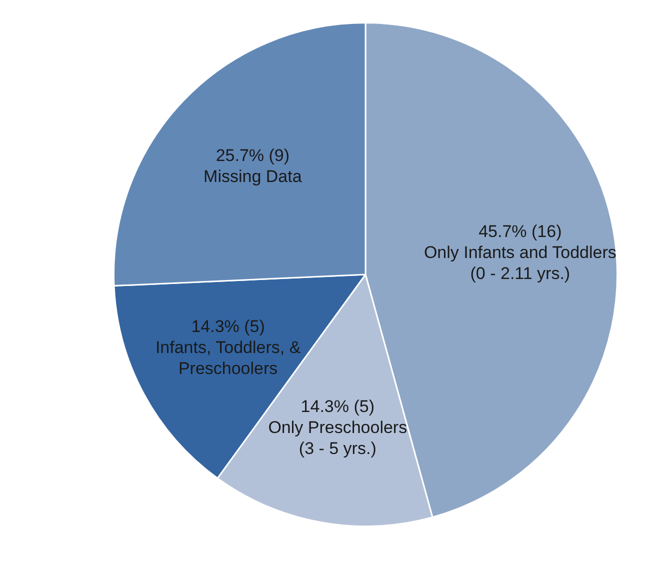 The height and width of the screenshot is (569, 667). Describe the element at coordinates (253, 155) in the screenshot. I see `data-label: 25.7% (9)` at that location.